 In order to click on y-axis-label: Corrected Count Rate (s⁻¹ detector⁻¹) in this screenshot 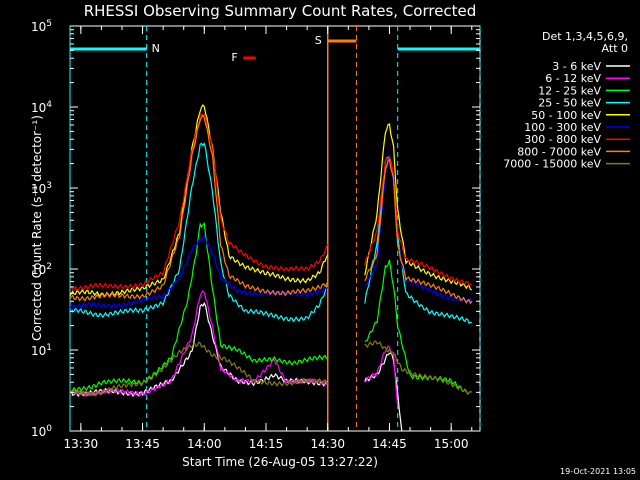, I will do `click(37, 228)`.